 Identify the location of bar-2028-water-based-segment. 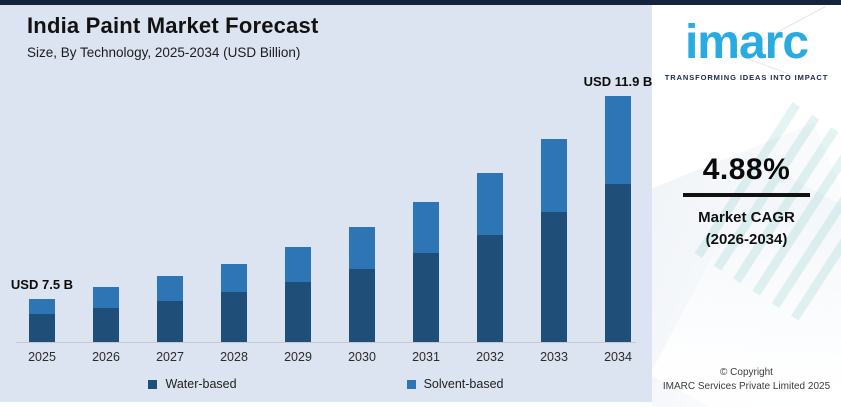
(234, 317).